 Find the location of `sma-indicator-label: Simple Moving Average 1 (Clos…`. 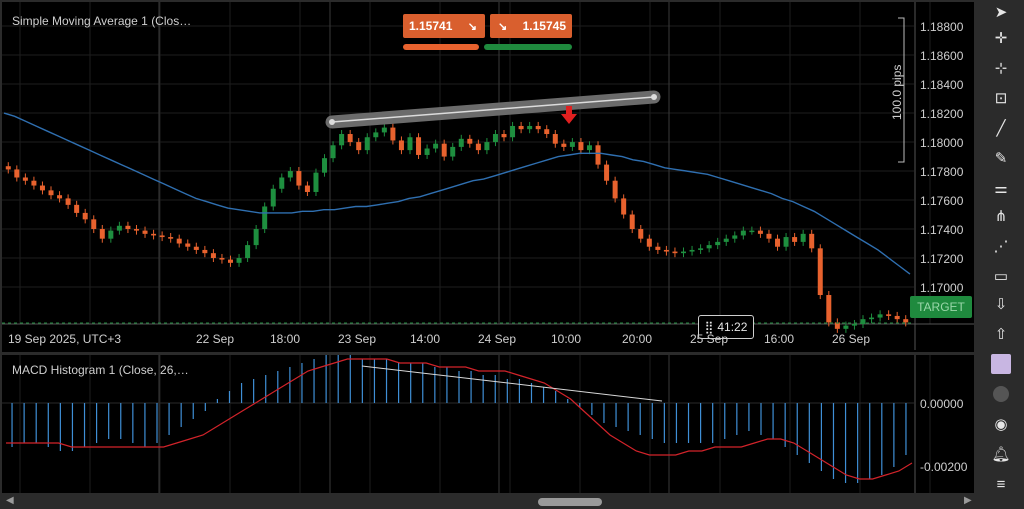

sma-indicator-label: Simple Moving Average 1 (Clos… is located at coordinates (102, 21).